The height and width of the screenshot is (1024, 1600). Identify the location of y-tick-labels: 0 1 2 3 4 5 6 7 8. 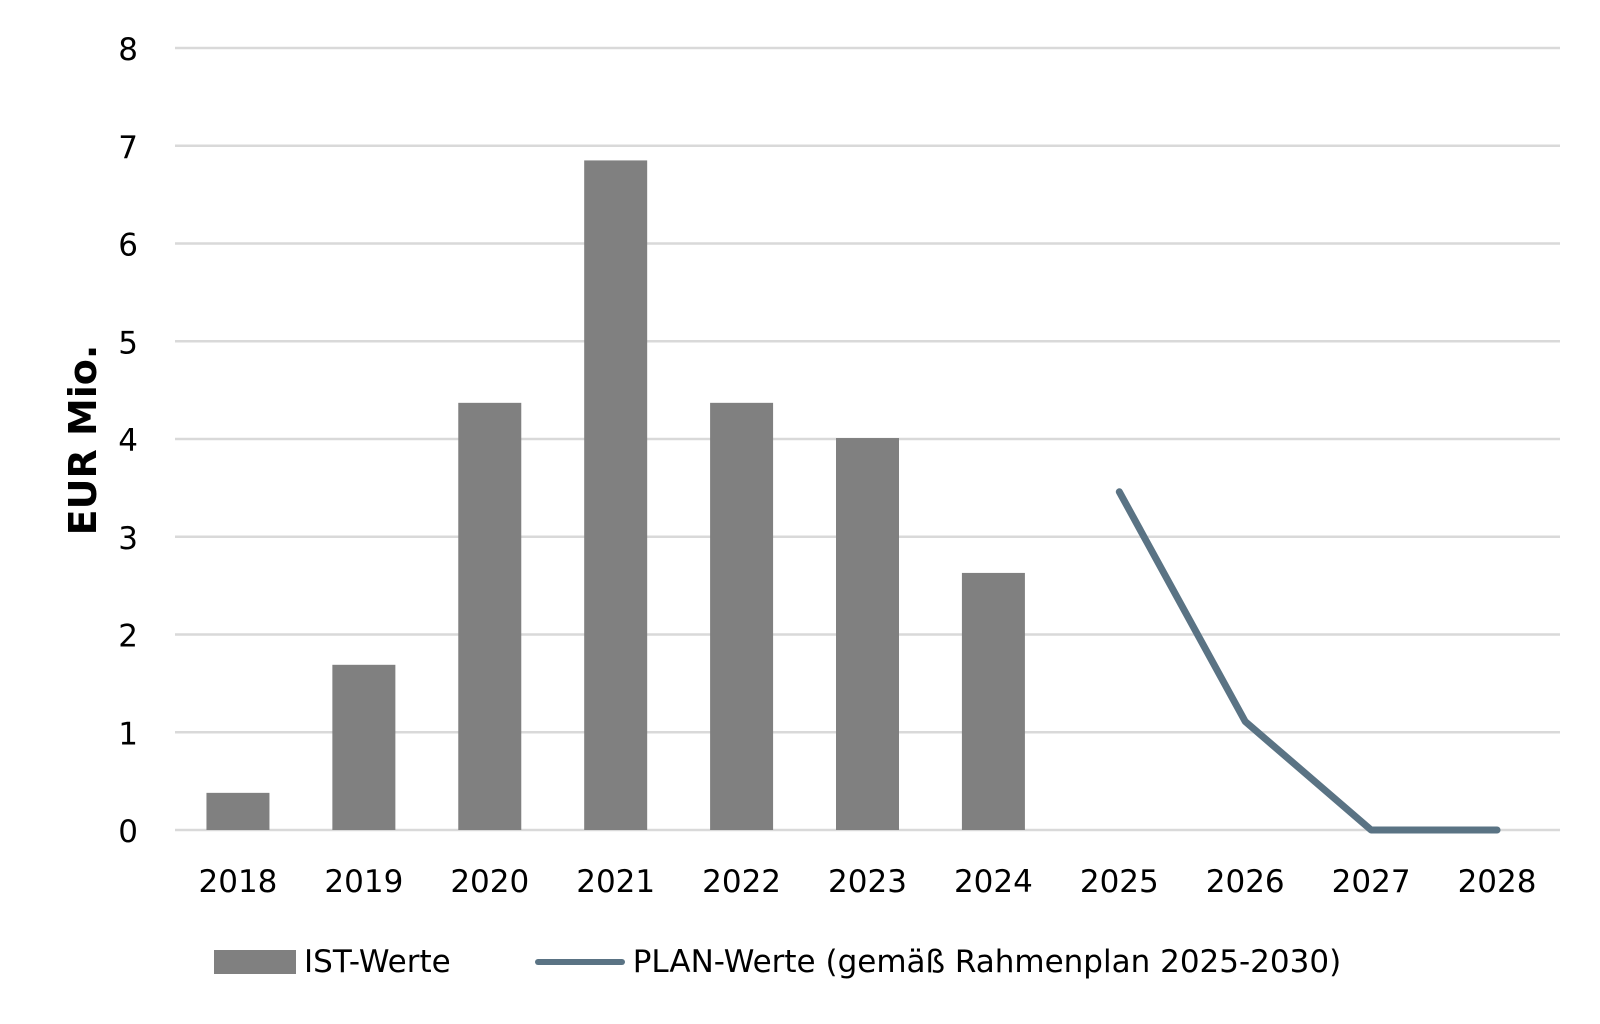
(128, 441).